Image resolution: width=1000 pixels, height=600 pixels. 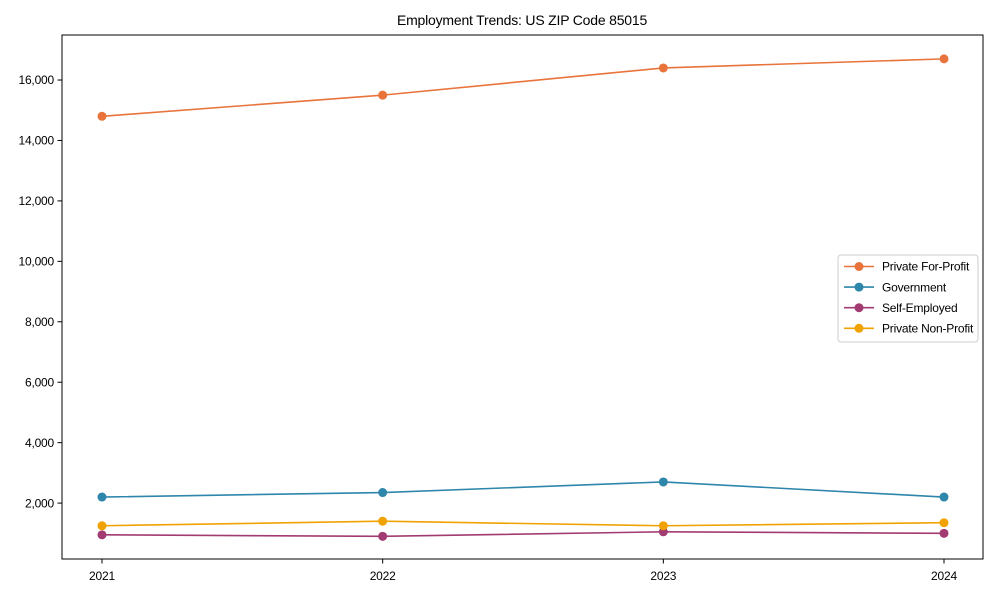 What do you see at coordinates (40, 382) in the screenshot?
I see `y-tick-label: 6,000` at bounding box center [40, 382].